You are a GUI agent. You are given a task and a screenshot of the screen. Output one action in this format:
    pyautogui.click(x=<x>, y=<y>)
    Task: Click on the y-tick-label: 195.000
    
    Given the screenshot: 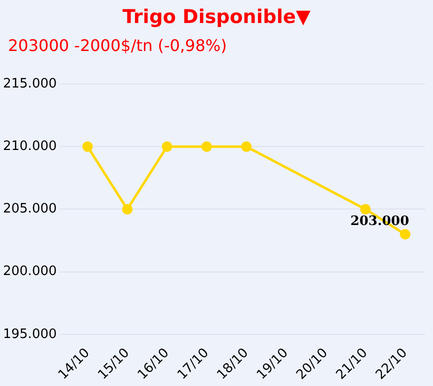 What is the action you would take?
    pyautogui.click(x=29, y=334)
    